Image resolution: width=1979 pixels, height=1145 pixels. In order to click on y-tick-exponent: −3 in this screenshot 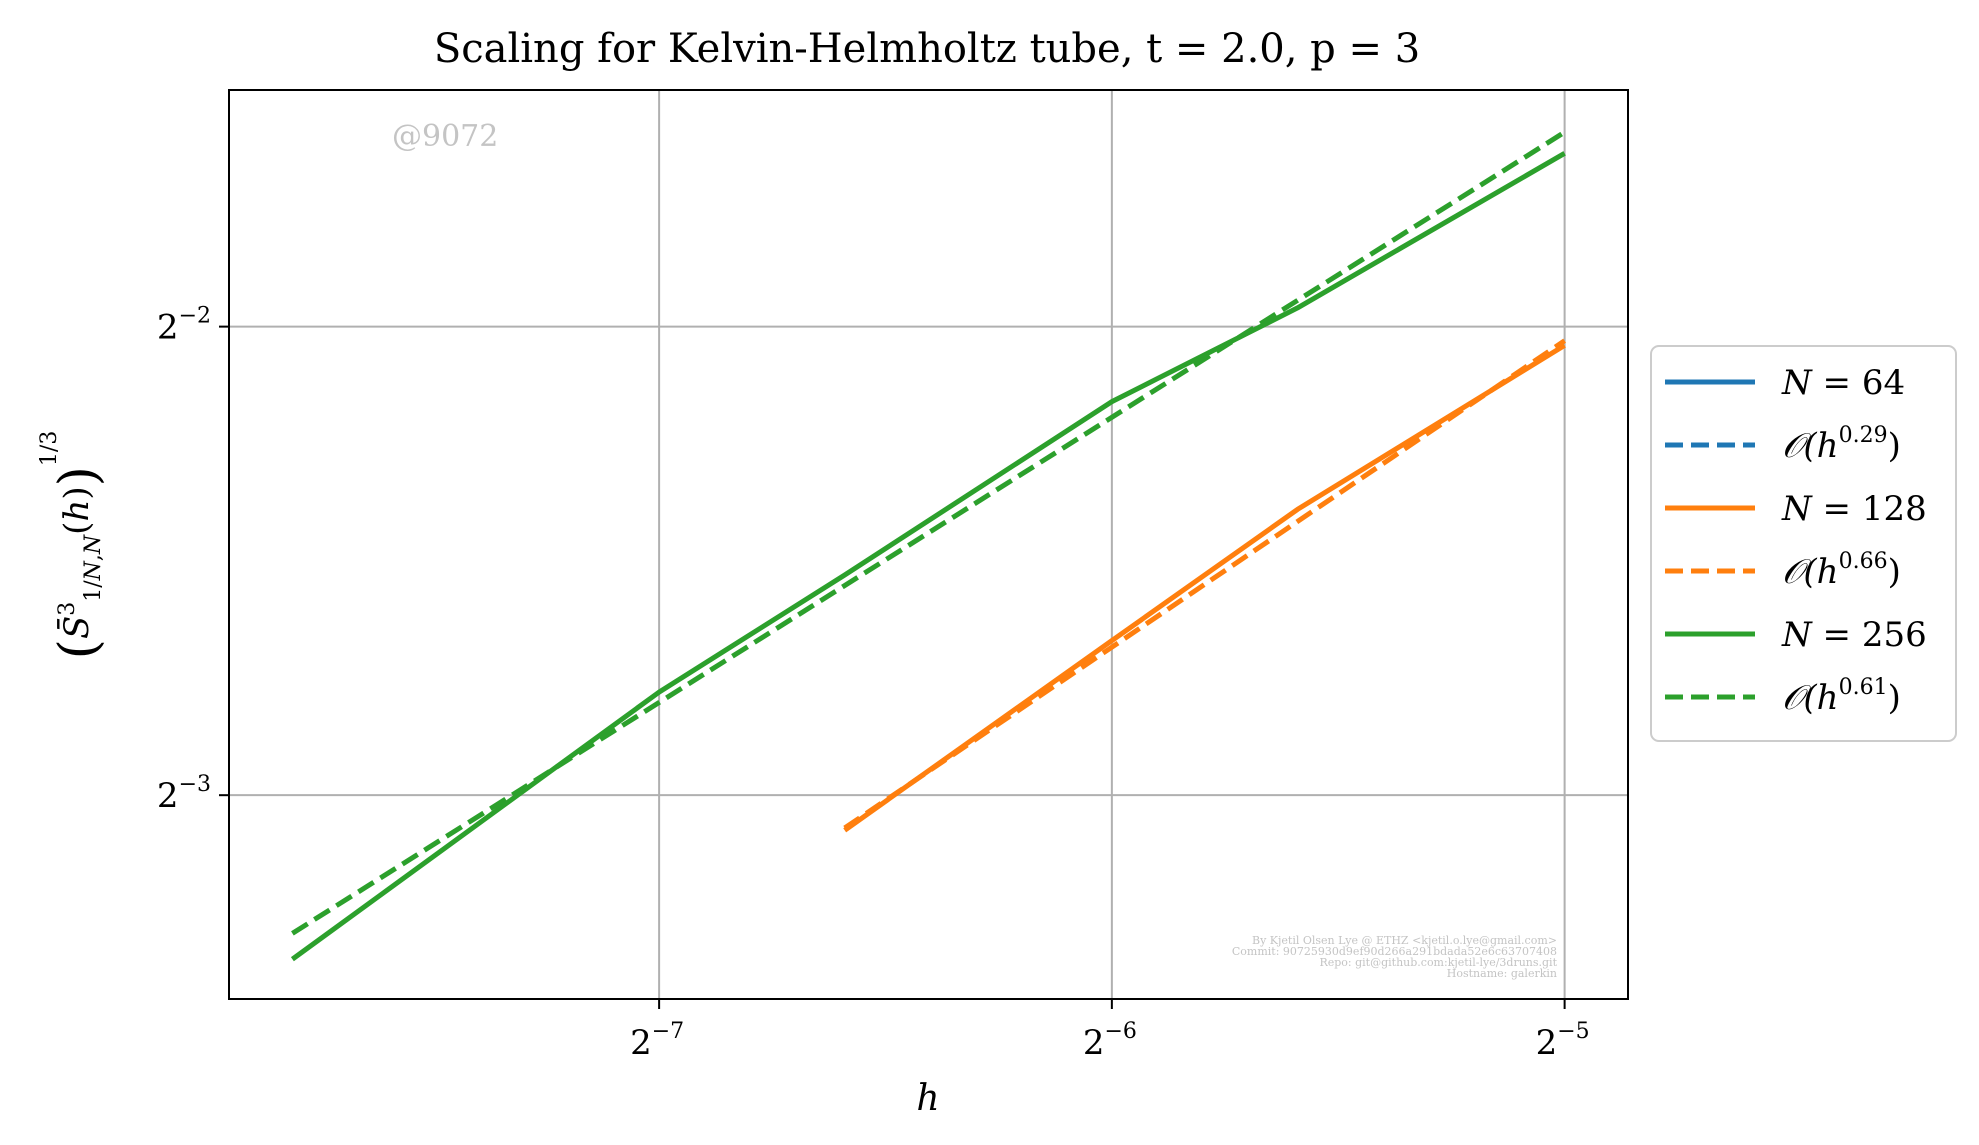, I will do `click(195, 784)`.